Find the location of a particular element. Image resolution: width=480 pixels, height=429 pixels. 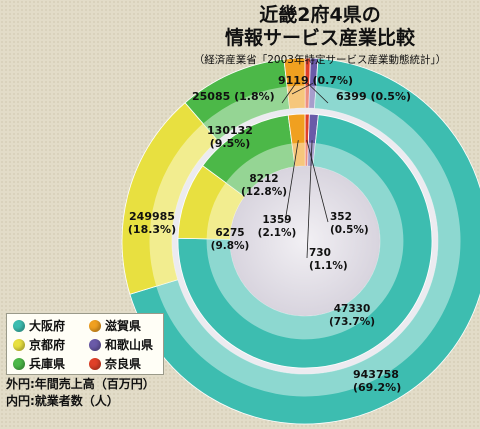

legend-label: 滋賀県 is located at coordinates (123, 326).